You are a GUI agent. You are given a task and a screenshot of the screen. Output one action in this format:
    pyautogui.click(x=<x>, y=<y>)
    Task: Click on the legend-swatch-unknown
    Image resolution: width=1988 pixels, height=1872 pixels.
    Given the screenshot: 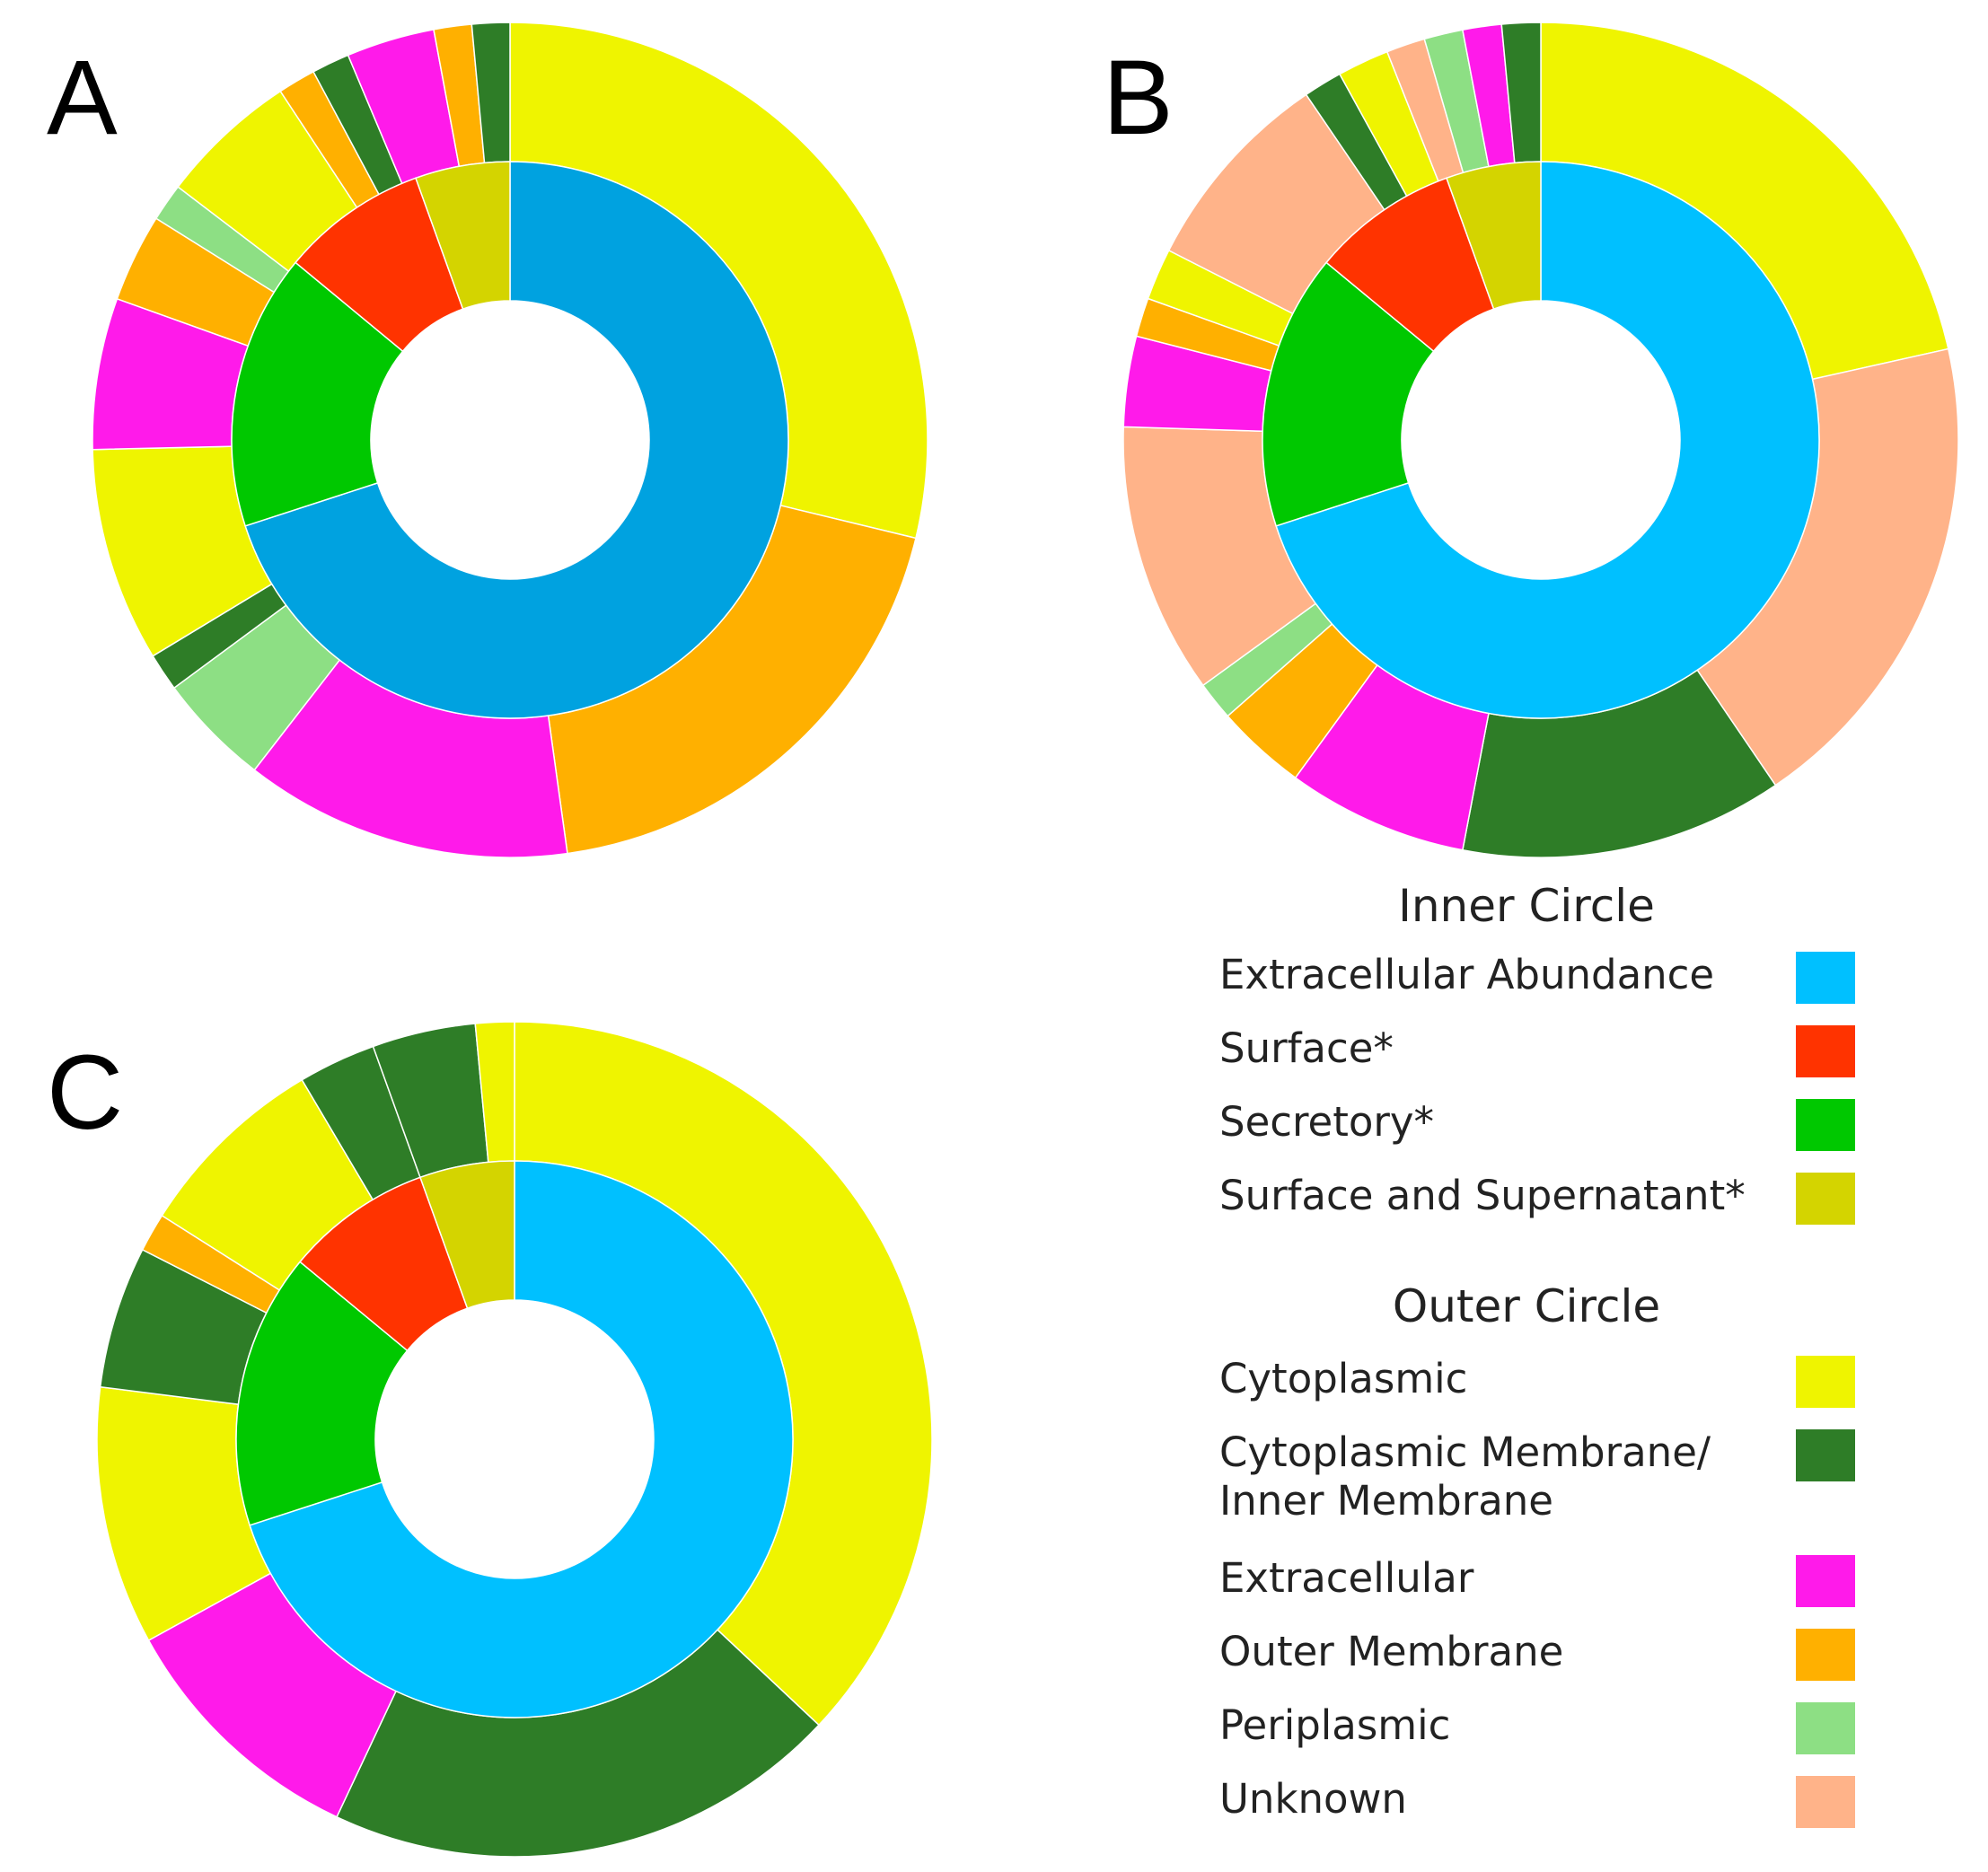 What is the action you would take?
    pyautogui.click(x=1825, y=1802)
    